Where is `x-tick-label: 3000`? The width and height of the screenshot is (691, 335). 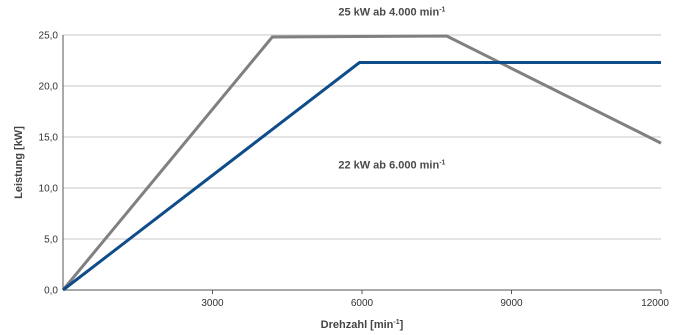
x-tick-label: 3000 is located at coordinates (212, 303).